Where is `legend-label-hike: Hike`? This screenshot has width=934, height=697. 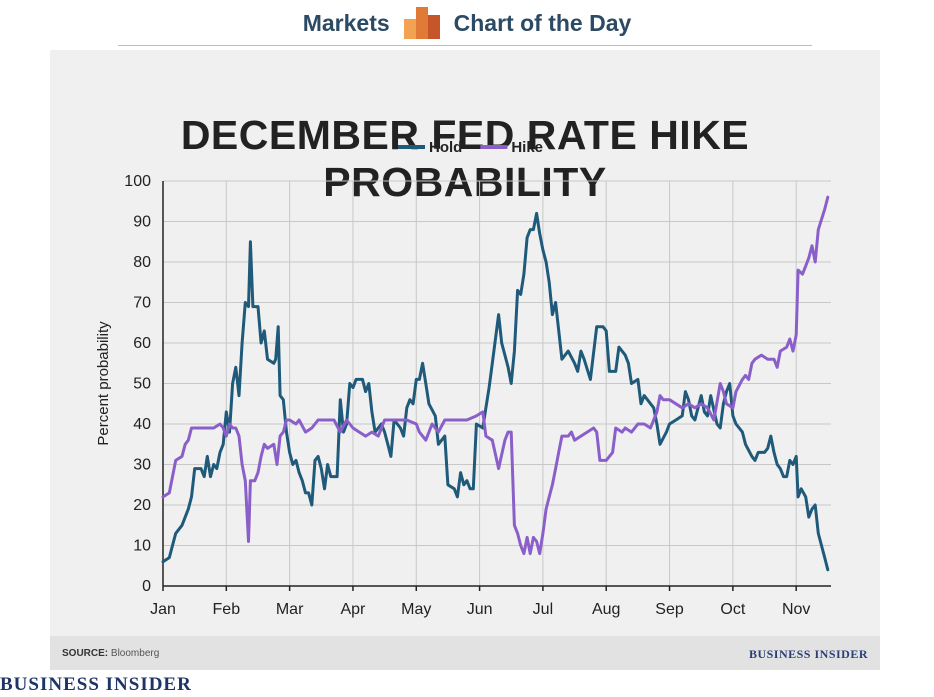 legend-label-hike: Hike is located at coordinates (527, 147).